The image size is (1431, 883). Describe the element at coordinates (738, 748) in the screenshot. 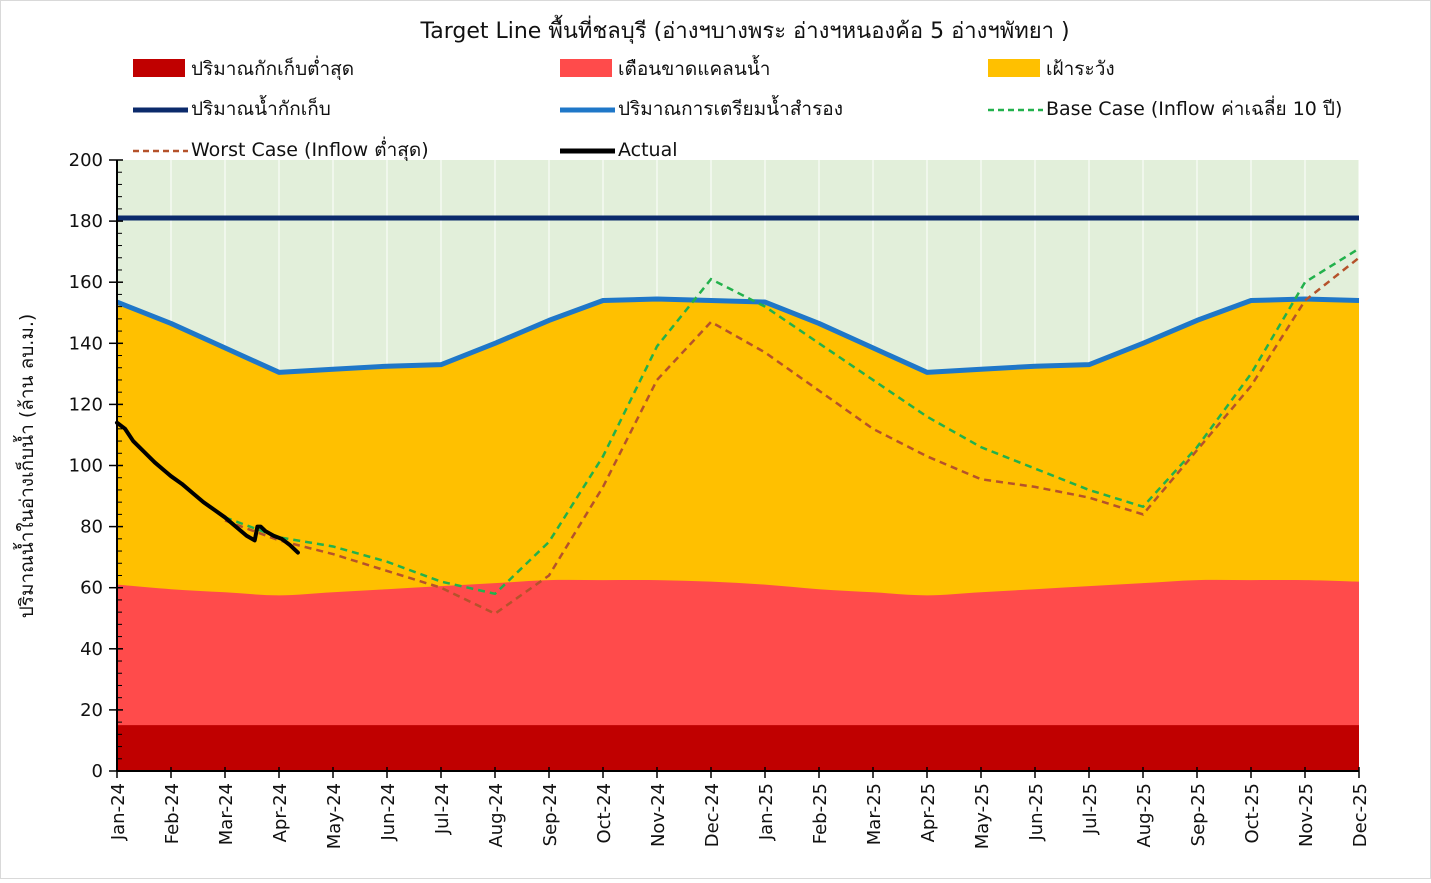

I see `zone-min-storage` at that location.